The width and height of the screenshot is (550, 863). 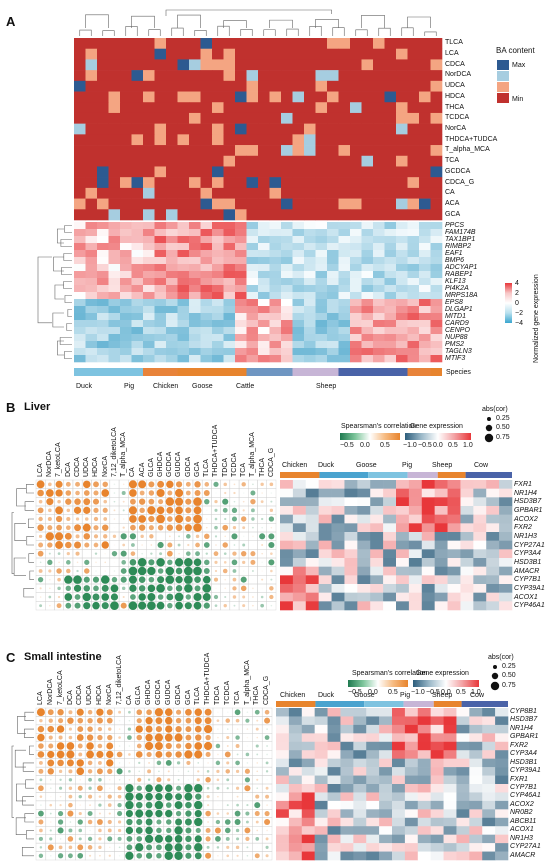 I want to click on dendrogram-branch, so click(x=30, y=541).